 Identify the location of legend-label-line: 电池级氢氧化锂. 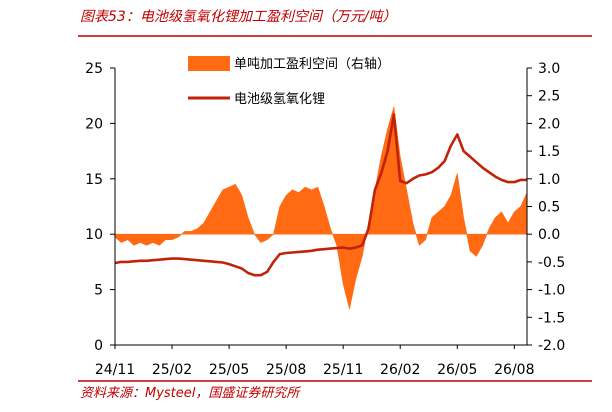
(279, 99).